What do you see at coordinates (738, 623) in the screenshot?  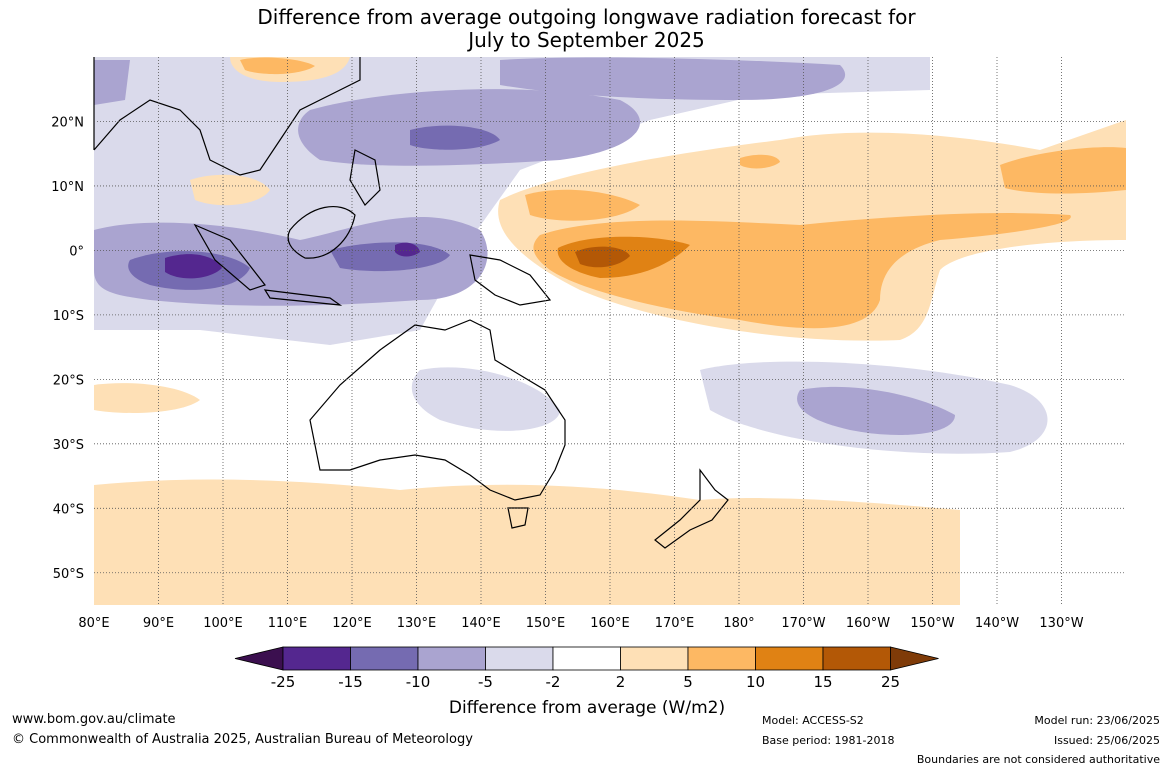 I see `longitude-label: 180°` at bounding box center [738, 623].